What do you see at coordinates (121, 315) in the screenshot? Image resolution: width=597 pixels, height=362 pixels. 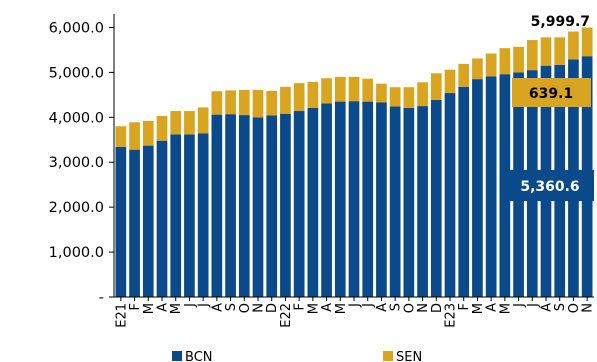 I see `x-tick-label: E21` at bounding box center [121, 315].